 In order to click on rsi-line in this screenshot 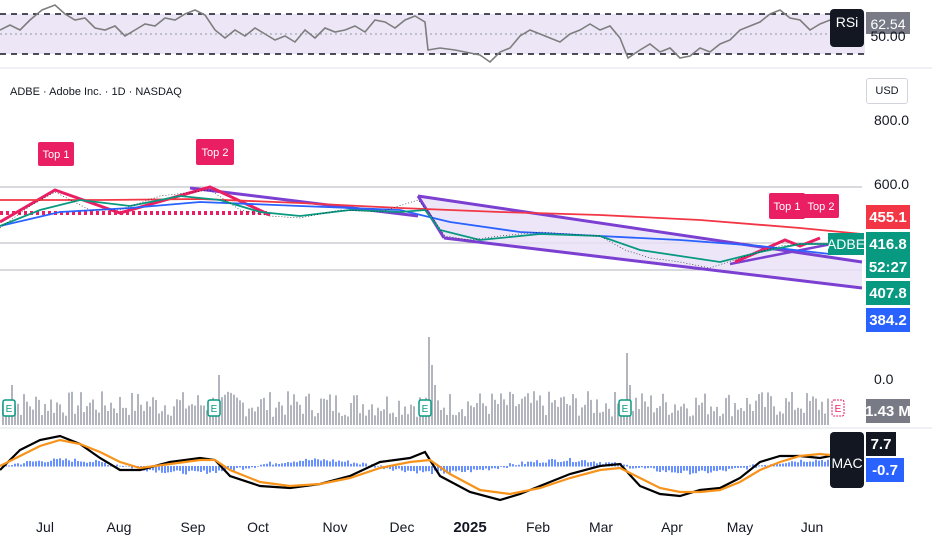, I will do `click(417, 34)`.